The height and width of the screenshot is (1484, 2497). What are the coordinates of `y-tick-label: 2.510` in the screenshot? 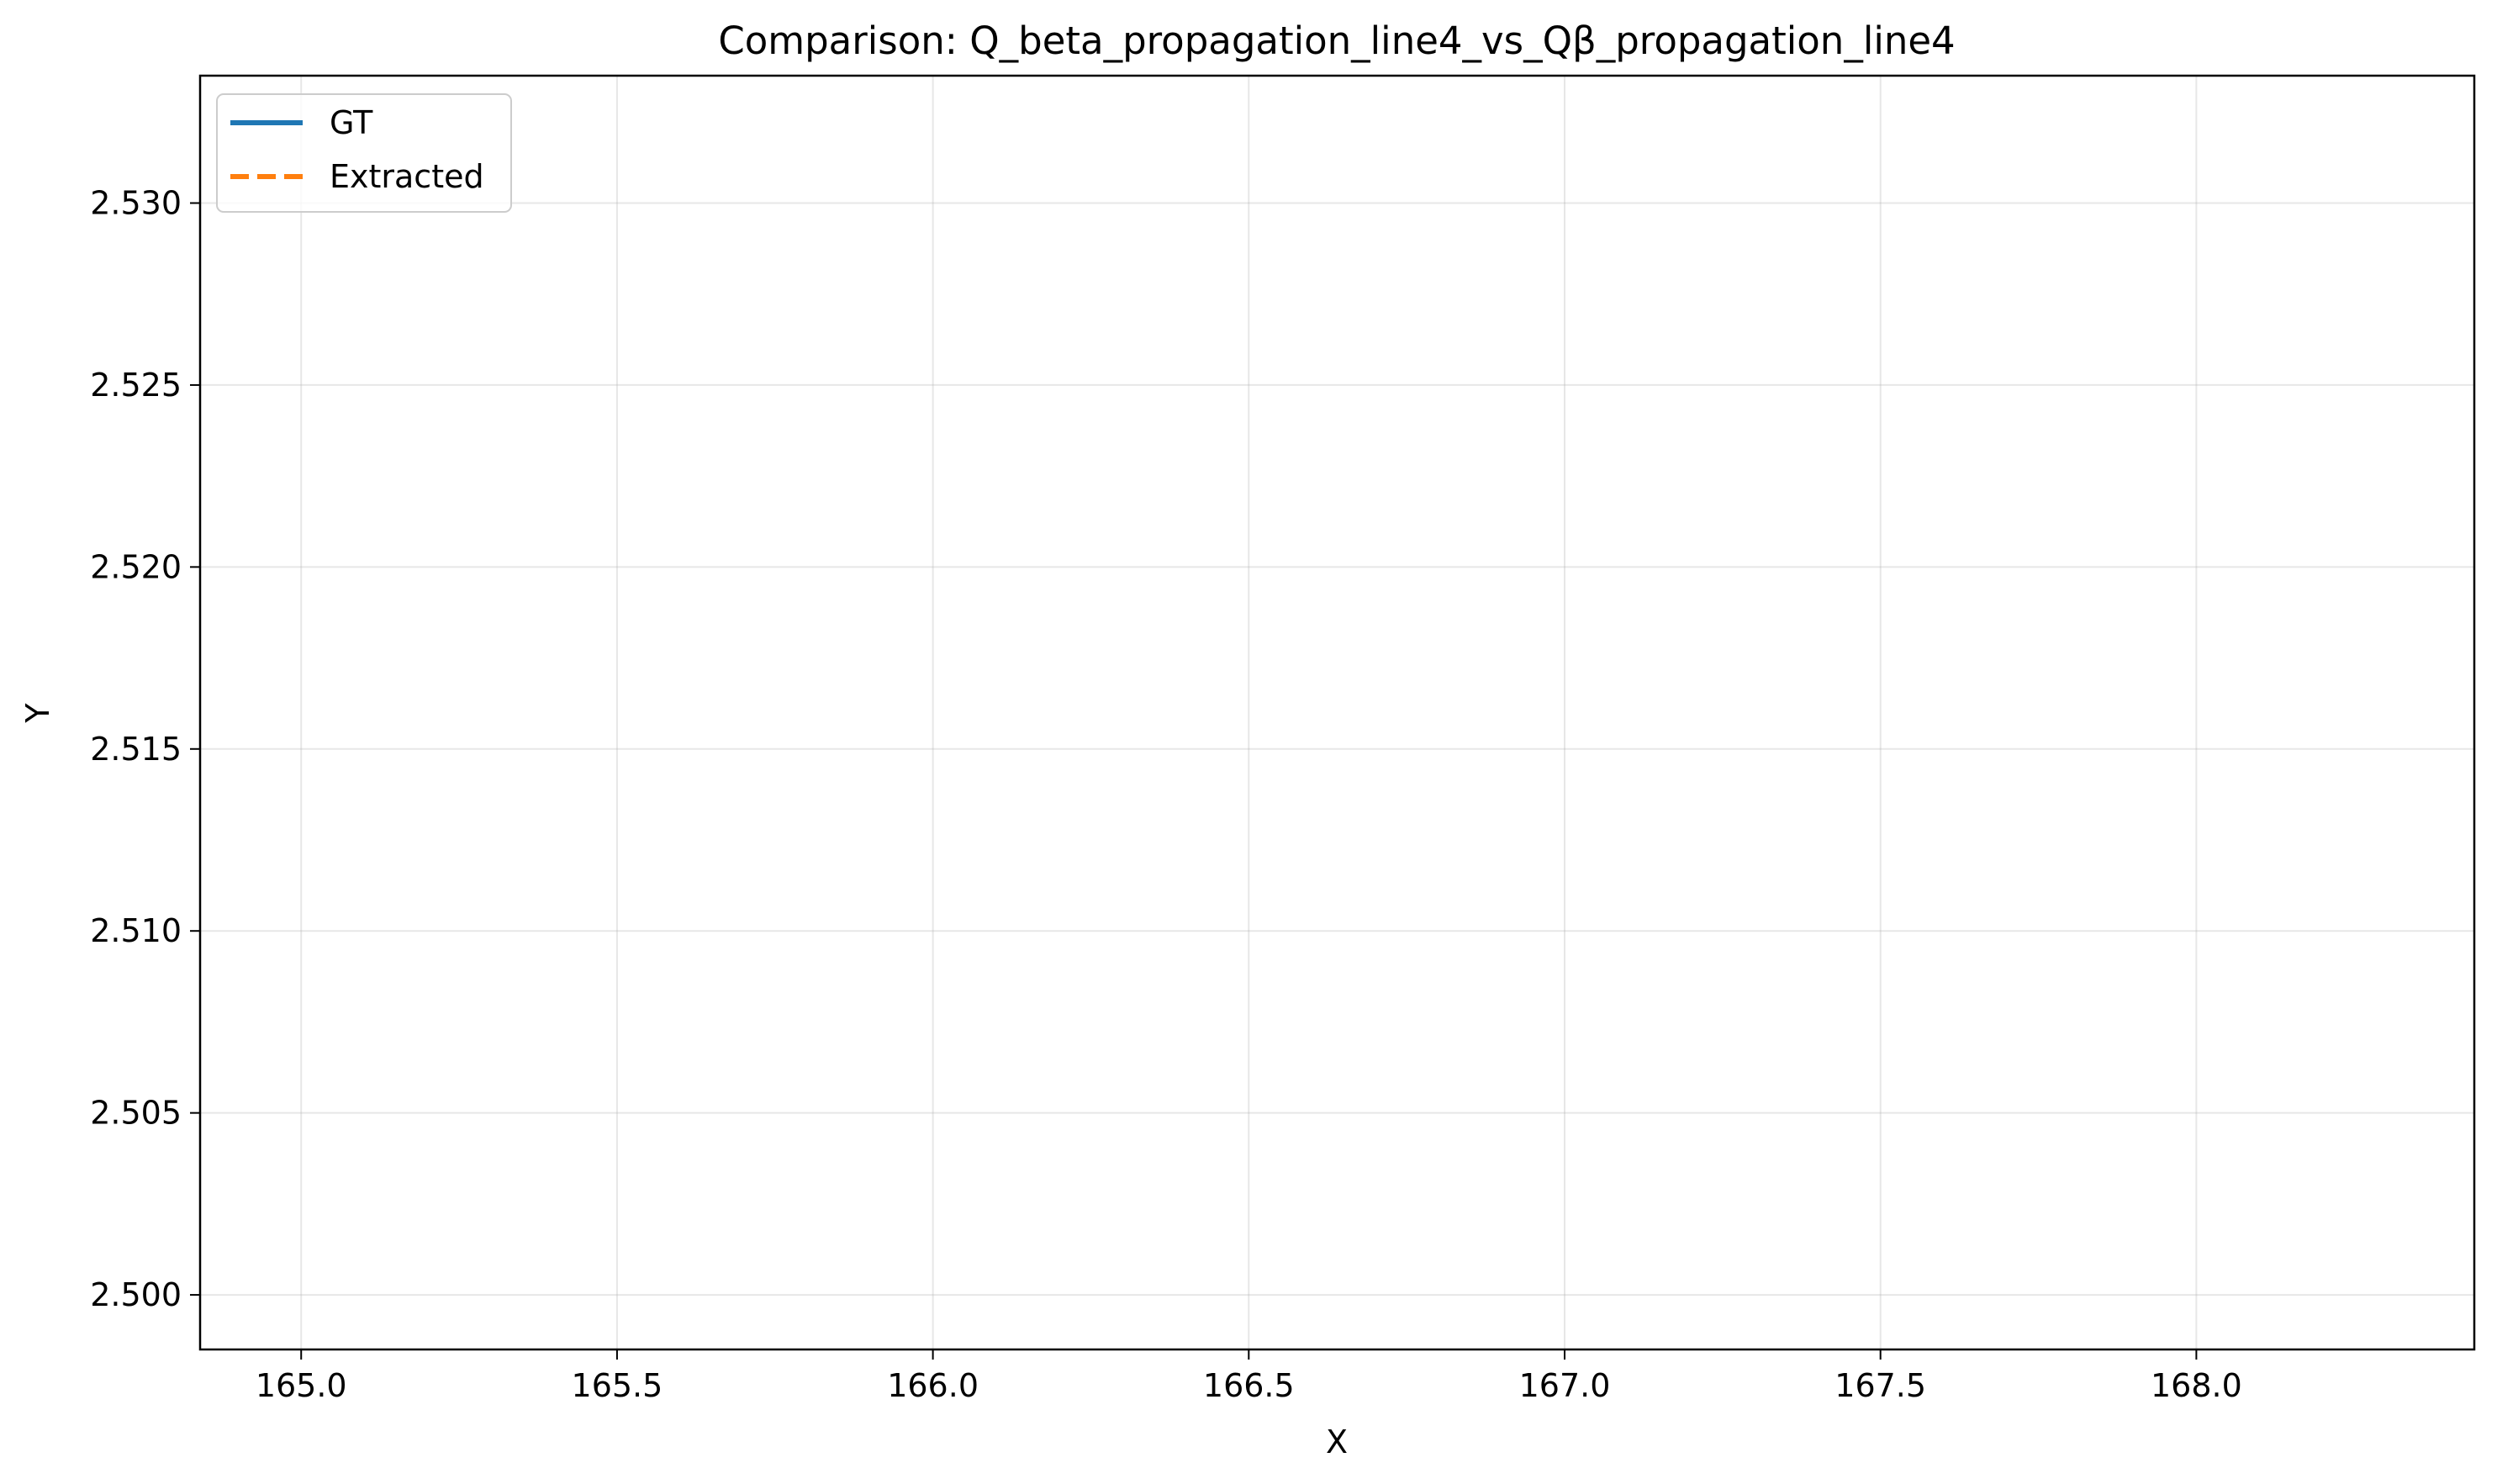 It's located at (136, 930).